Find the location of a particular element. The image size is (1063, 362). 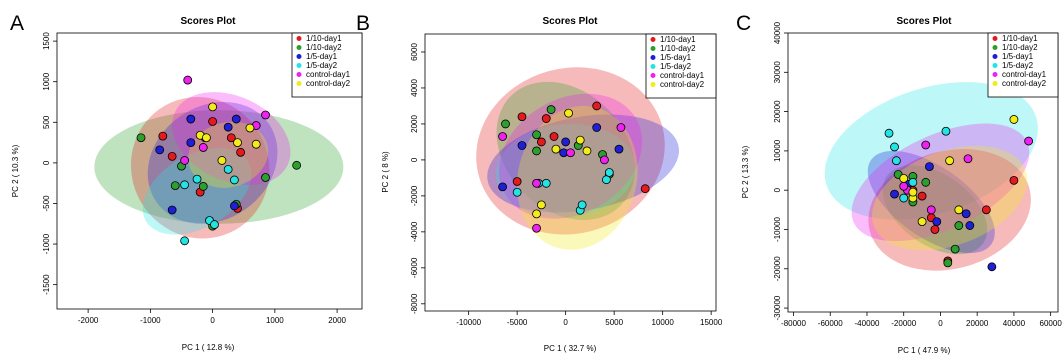

x-tick-label: 5000 is located at coordinates (614, 322).